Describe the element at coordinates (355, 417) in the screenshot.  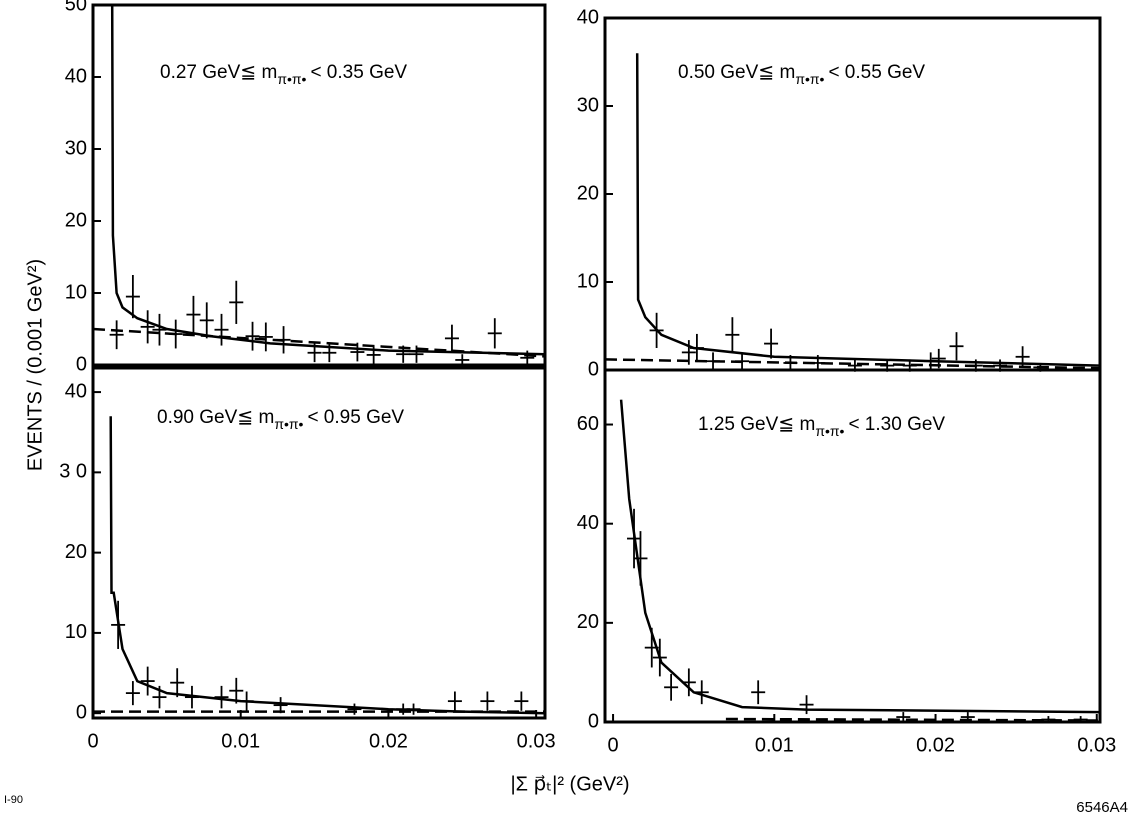
I see `title-text: < 0.95 GeV` at that location.